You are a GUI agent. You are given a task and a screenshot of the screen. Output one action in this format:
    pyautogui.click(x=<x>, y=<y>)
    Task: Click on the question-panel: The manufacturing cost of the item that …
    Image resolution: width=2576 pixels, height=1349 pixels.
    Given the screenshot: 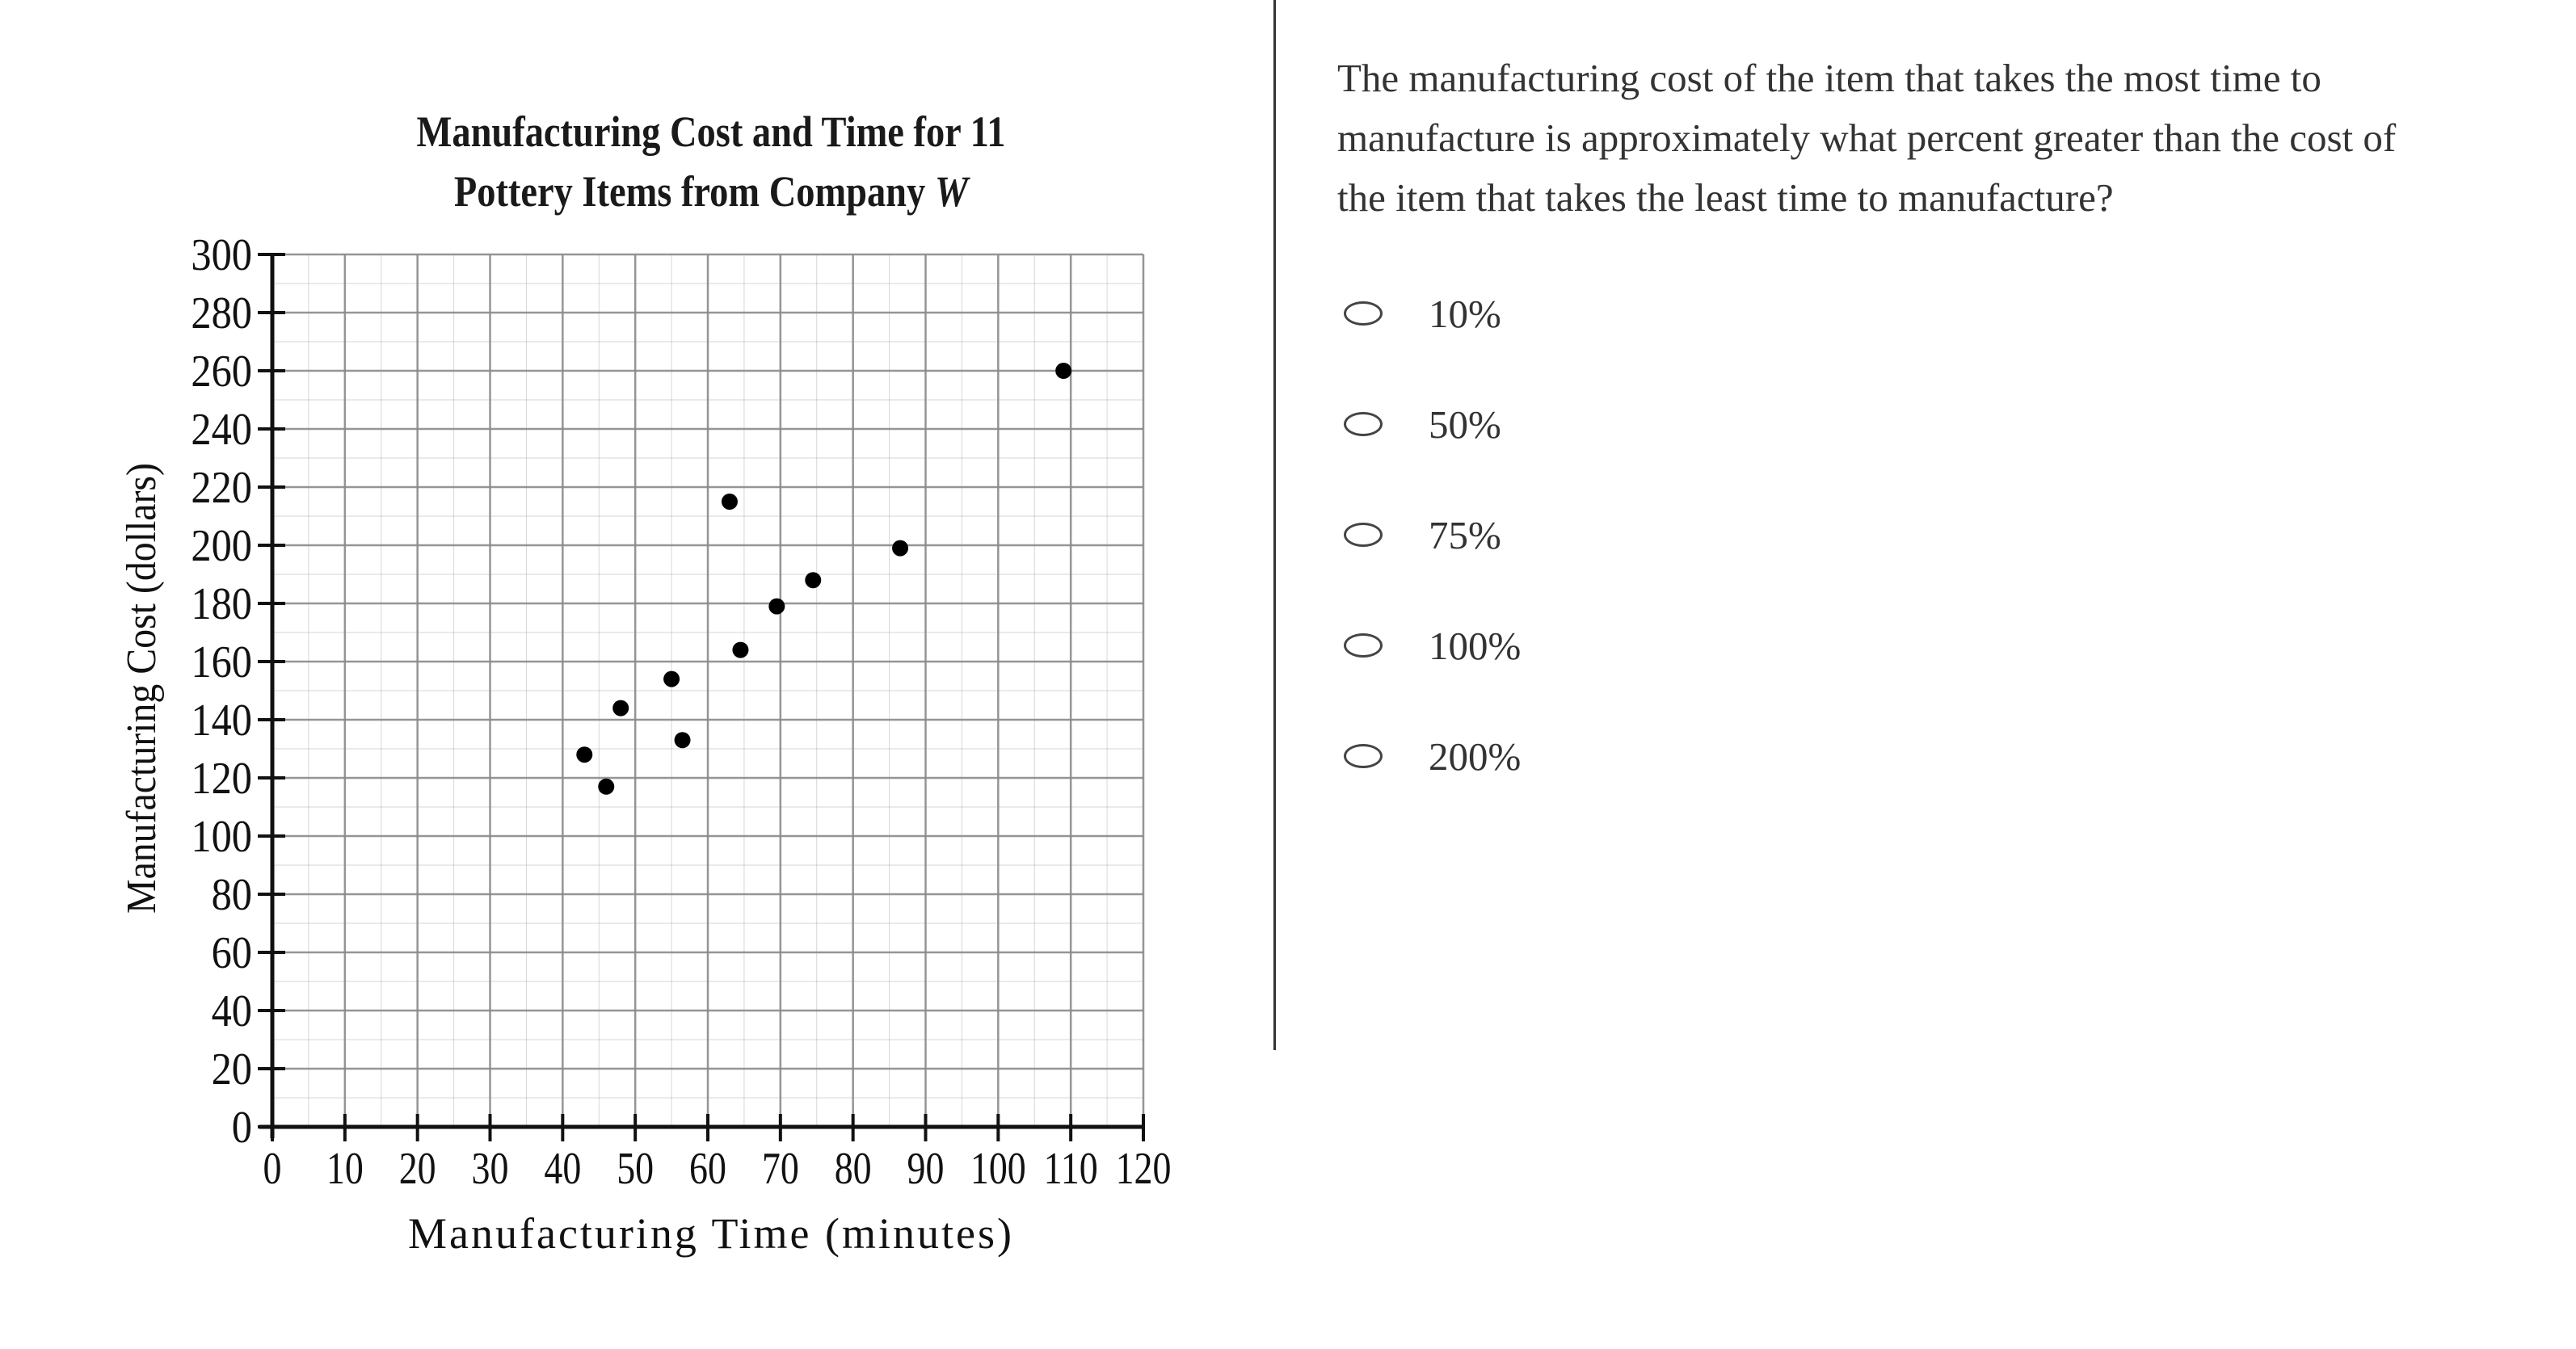 What is the action you would take?
    pyautogui.click(x=1943, y=138)
    